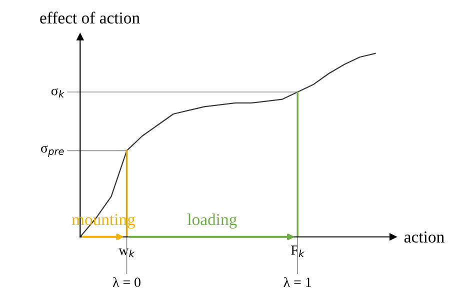 This screenshot has height=291, width=458. What do you see at coordinates (297, 282) in the screenshot?
I see `annotation: λ = 1` at bounding box center [297, 282].